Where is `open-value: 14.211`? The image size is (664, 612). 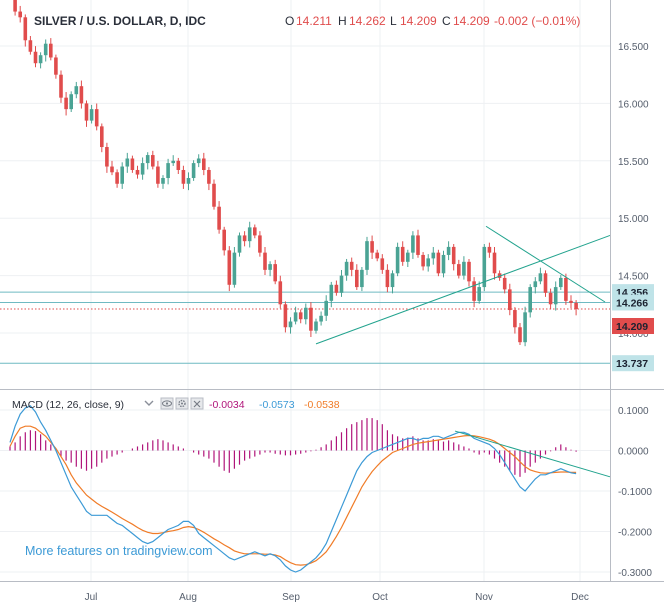
open-value: 14.211 is located at coordinates (314, 21).